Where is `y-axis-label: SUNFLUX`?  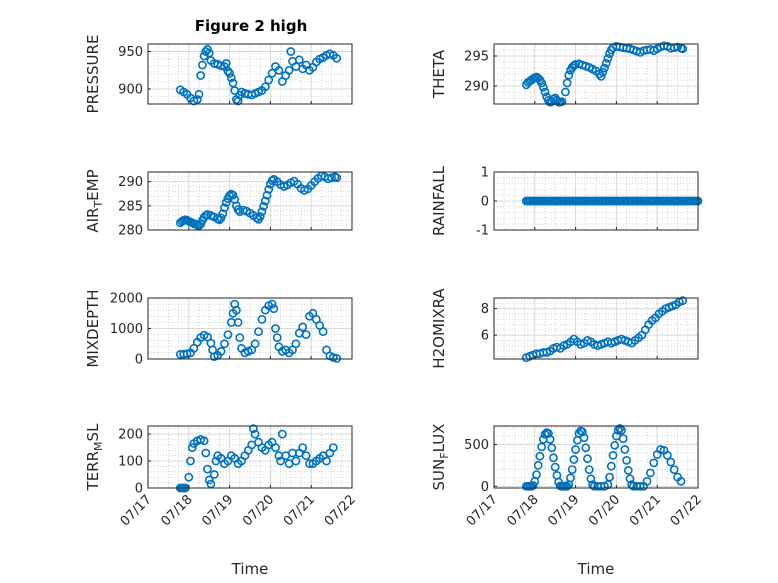
y-axis-label: SUNFLUX is located at coordinates (440, 457).